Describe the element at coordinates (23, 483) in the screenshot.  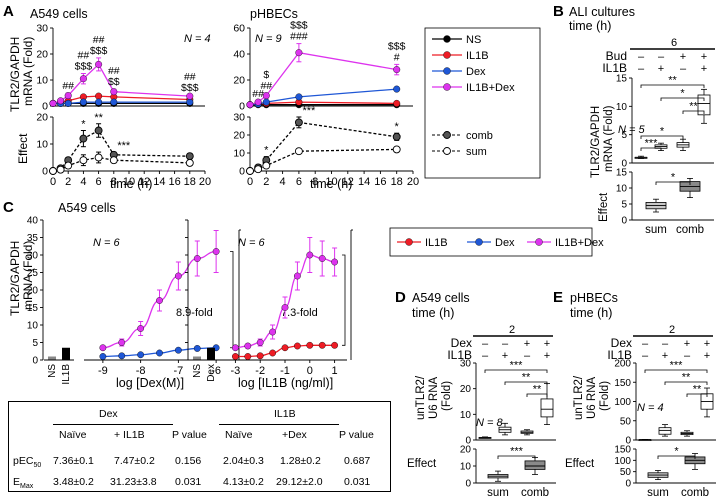
I see `table-row-label-emax: EMax` at that location.